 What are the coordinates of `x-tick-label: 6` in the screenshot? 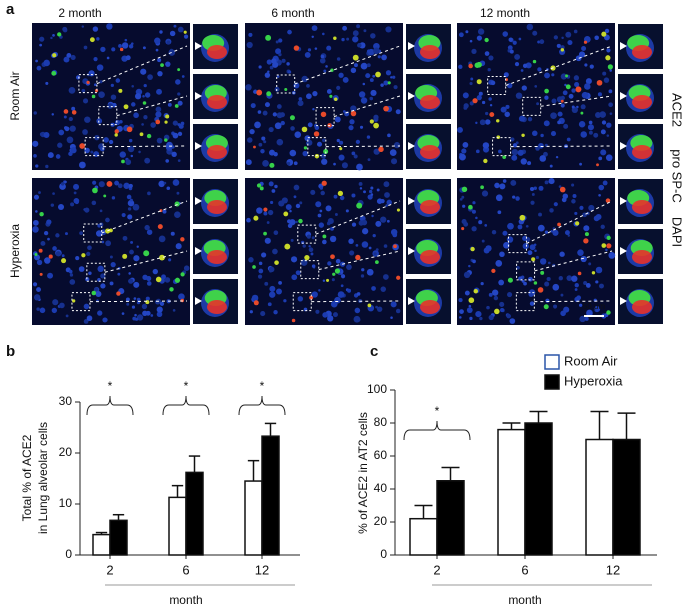 It's located at (185, 569).